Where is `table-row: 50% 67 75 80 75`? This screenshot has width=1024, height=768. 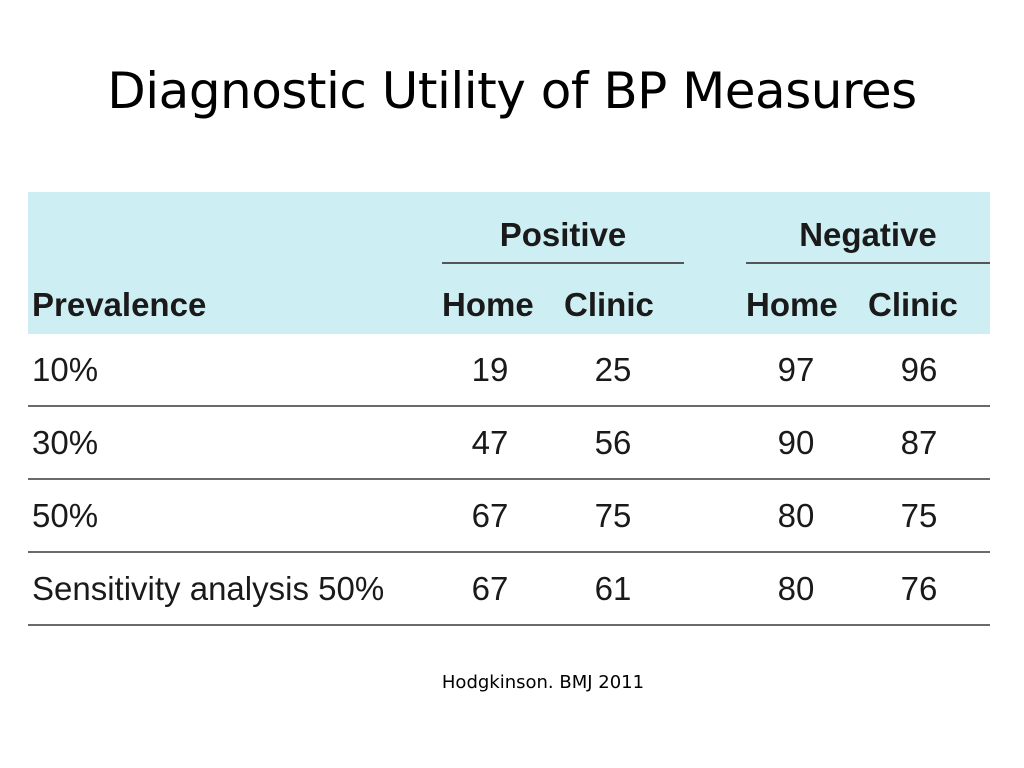
table-row: 50% 67 75 80 75 is located at coordinates (509, 516).